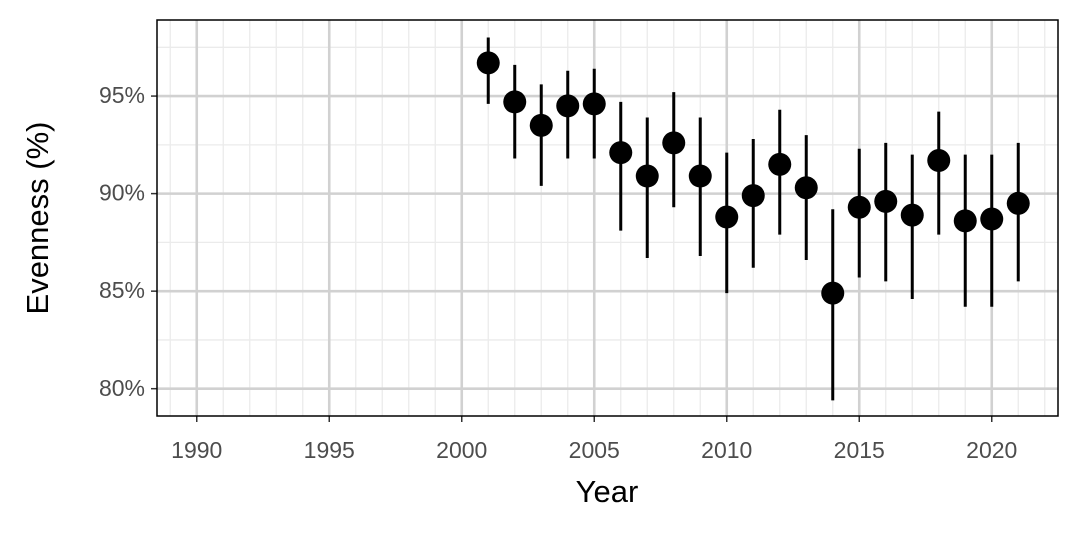 The width and height of the screenshot is (1080, 540). I want to click on x-tick-label: 2010, so click(726, 450).